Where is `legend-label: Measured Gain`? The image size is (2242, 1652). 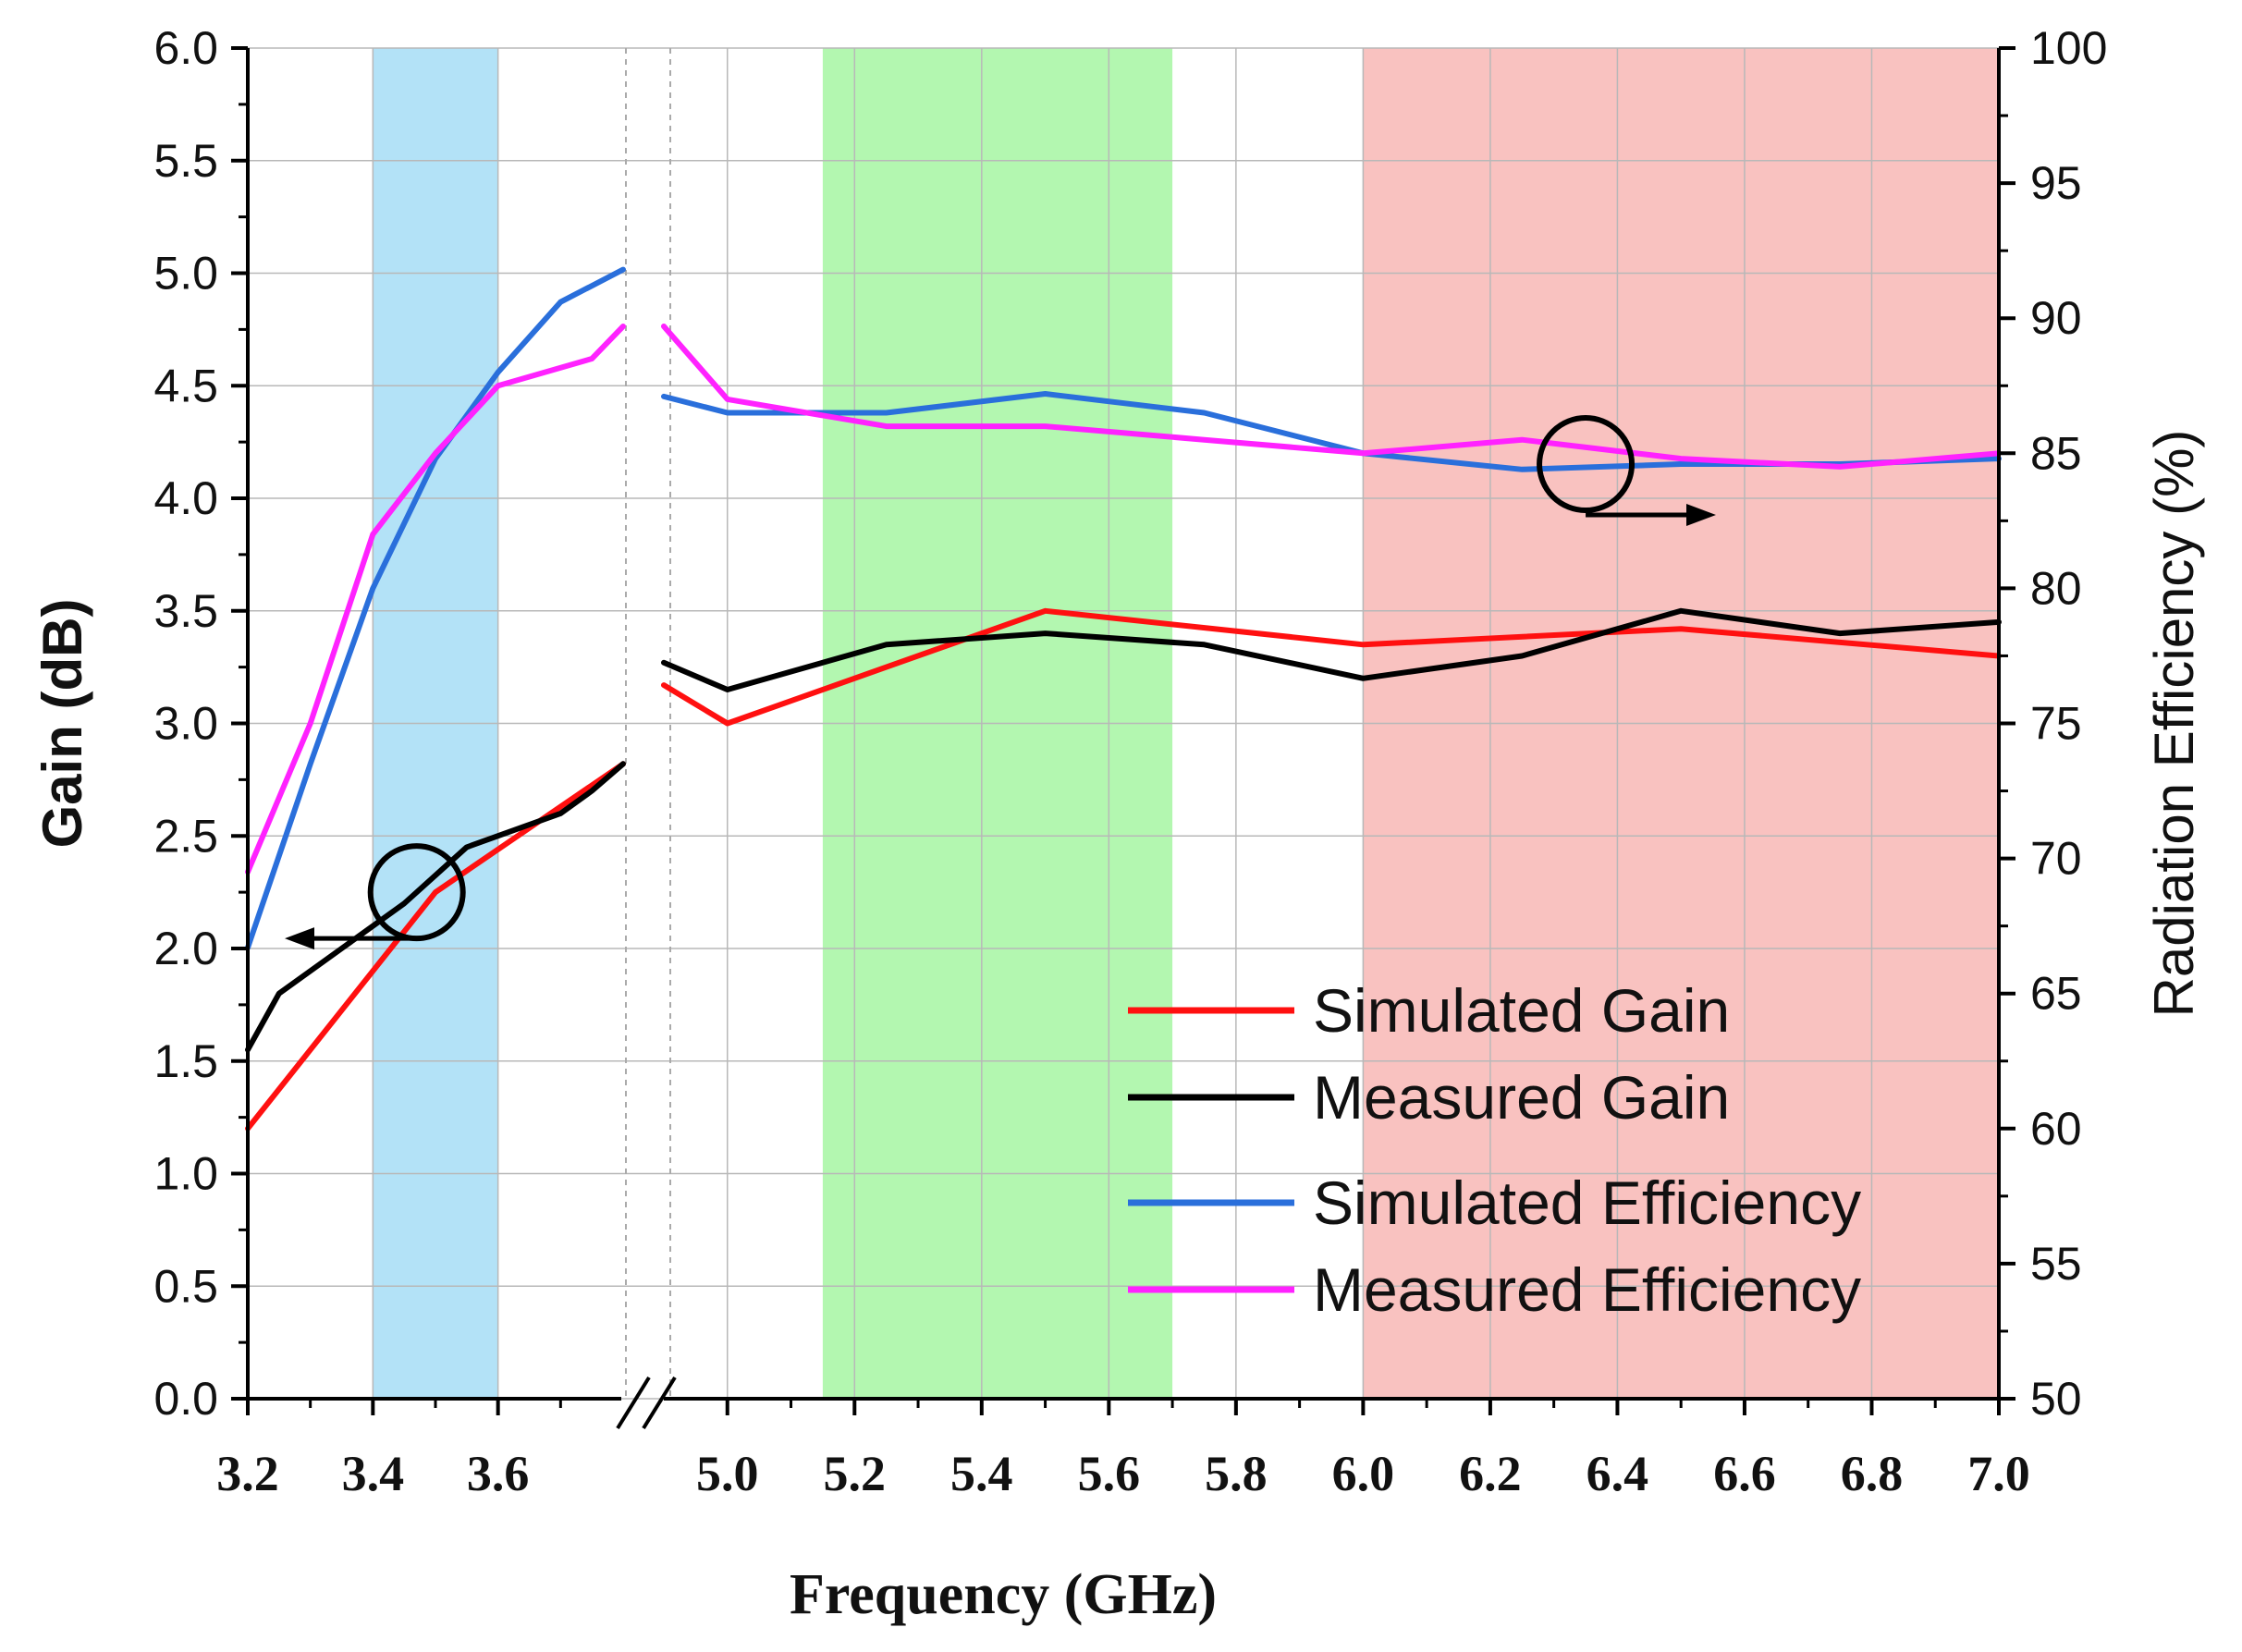 legend-label: Measured Gain is located at coordinates (1521, 1097).